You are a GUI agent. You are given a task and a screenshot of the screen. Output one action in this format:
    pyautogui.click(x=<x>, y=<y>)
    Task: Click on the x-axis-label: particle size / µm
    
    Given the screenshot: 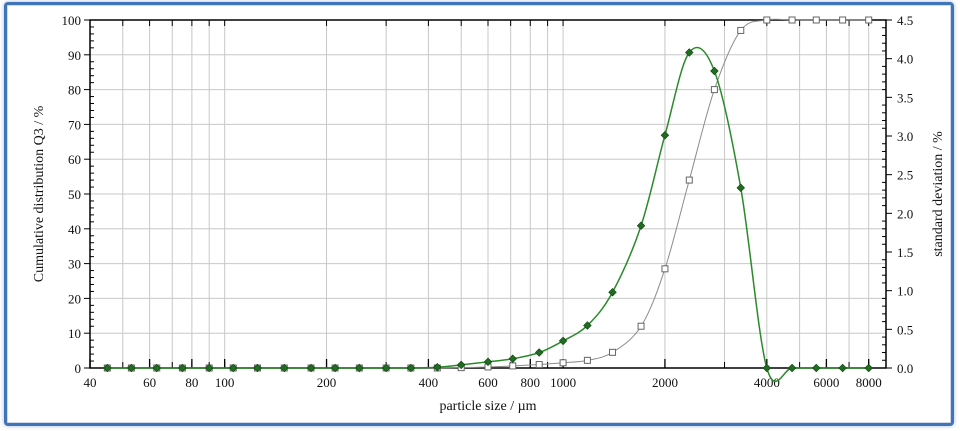 What is the action you would take?
    pyautogui.click(x=487, y=406)
    